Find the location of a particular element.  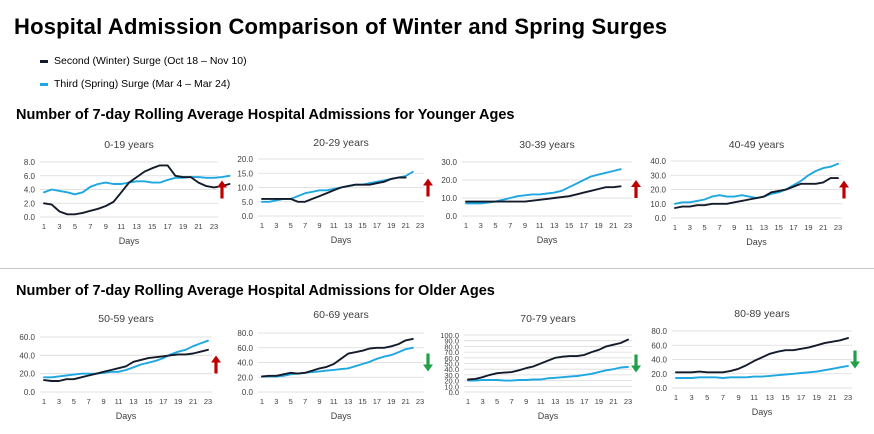

chart-title: 0-19 years is located at coordinates (129, 145).